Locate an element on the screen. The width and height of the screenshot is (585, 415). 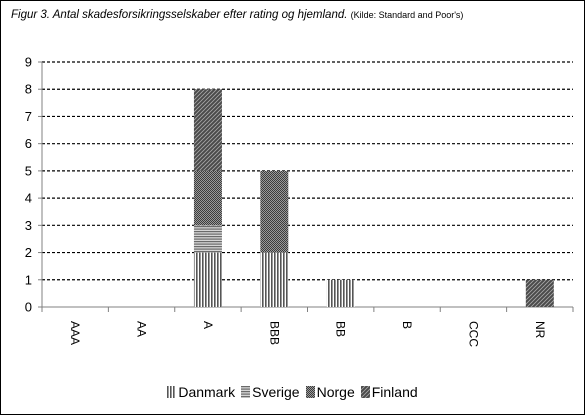
legend-item-finland: Finland is located at coordinates (389, 392).